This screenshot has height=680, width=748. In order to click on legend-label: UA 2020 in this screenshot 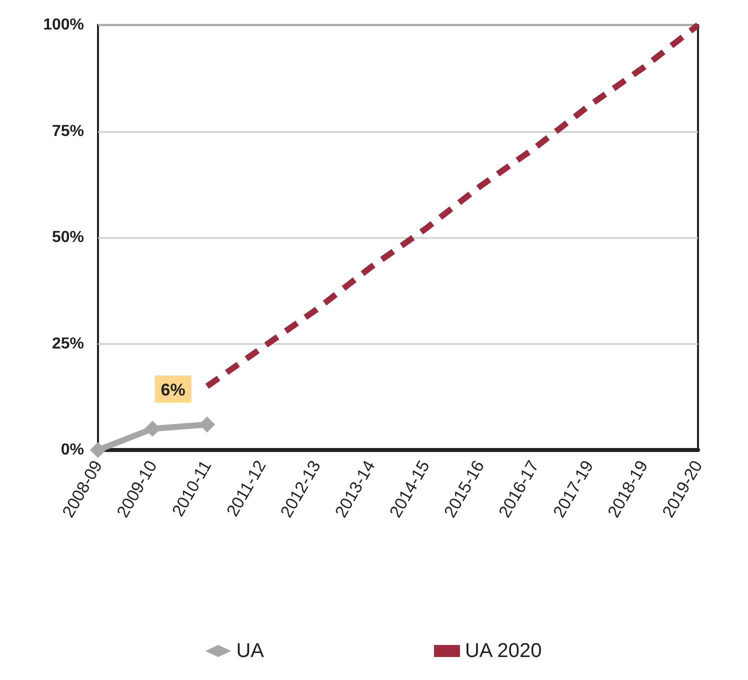, I will do `click(503, 651)`.